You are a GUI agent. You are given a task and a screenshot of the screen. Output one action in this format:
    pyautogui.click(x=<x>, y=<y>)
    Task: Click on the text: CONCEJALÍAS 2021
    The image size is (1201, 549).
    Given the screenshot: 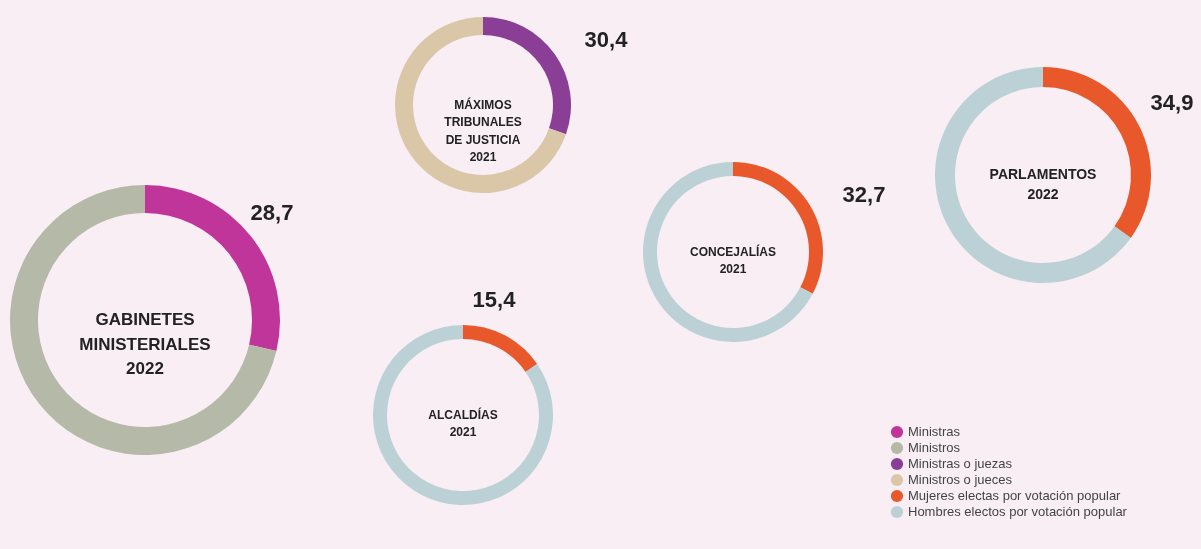 What is the action you would take?
    pyautogui.click(x=733, y=260)
    